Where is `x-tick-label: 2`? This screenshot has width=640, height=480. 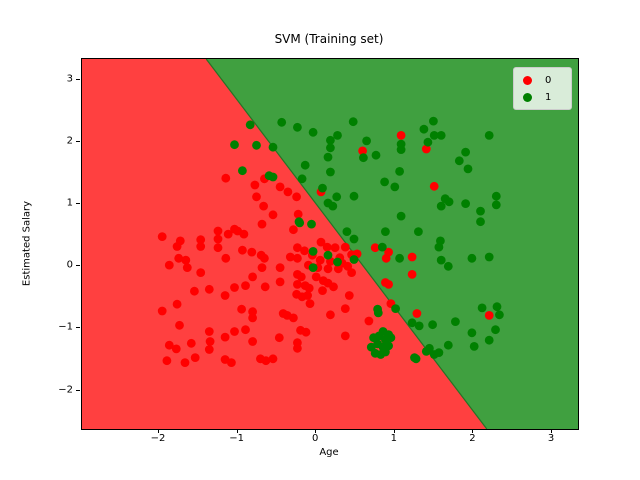
x-tick-label: 2 is located at coordinates (472, 438).